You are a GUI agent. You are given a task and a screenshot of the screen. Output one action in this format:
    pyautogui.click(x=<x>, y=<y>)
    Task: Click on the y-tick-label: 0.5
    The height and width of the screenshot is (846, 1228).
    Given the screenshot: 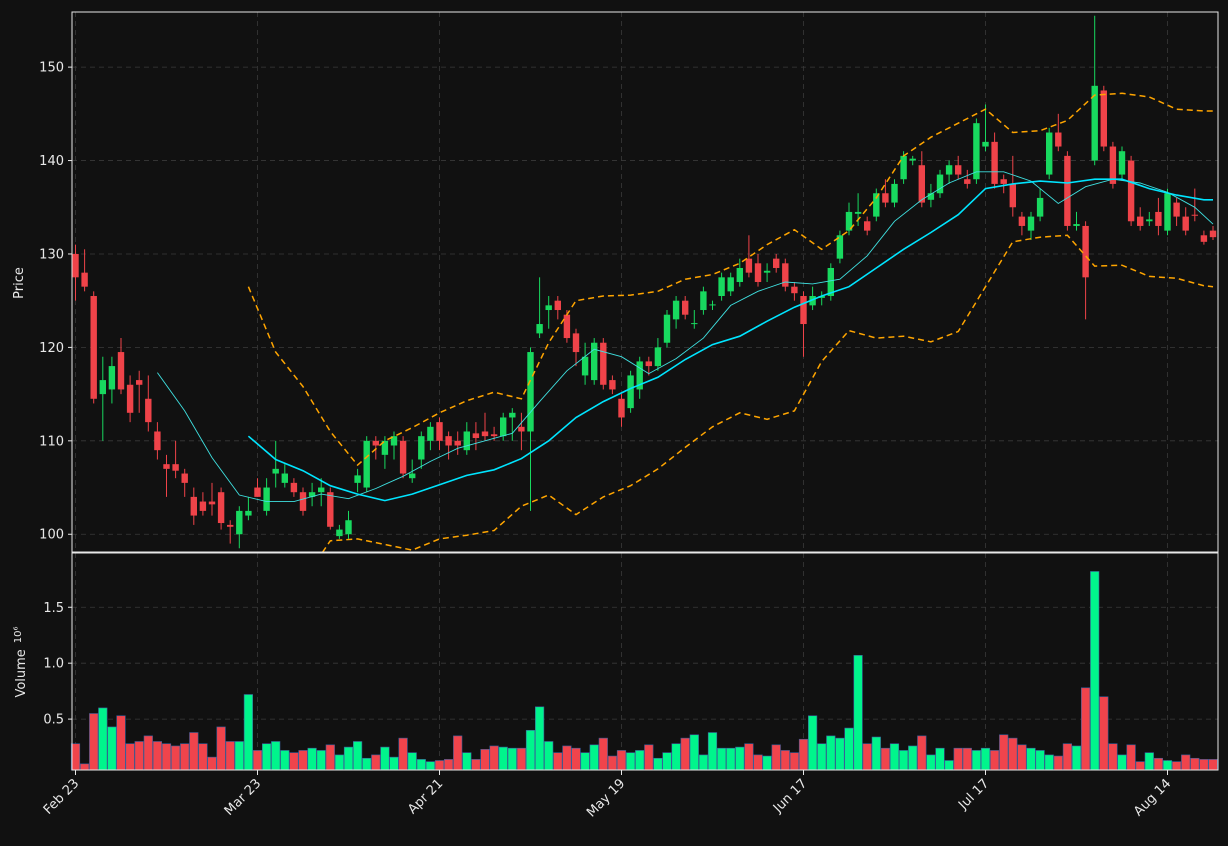 What is the action you would take?
    pyautogui.click(x=53, y=720)
    